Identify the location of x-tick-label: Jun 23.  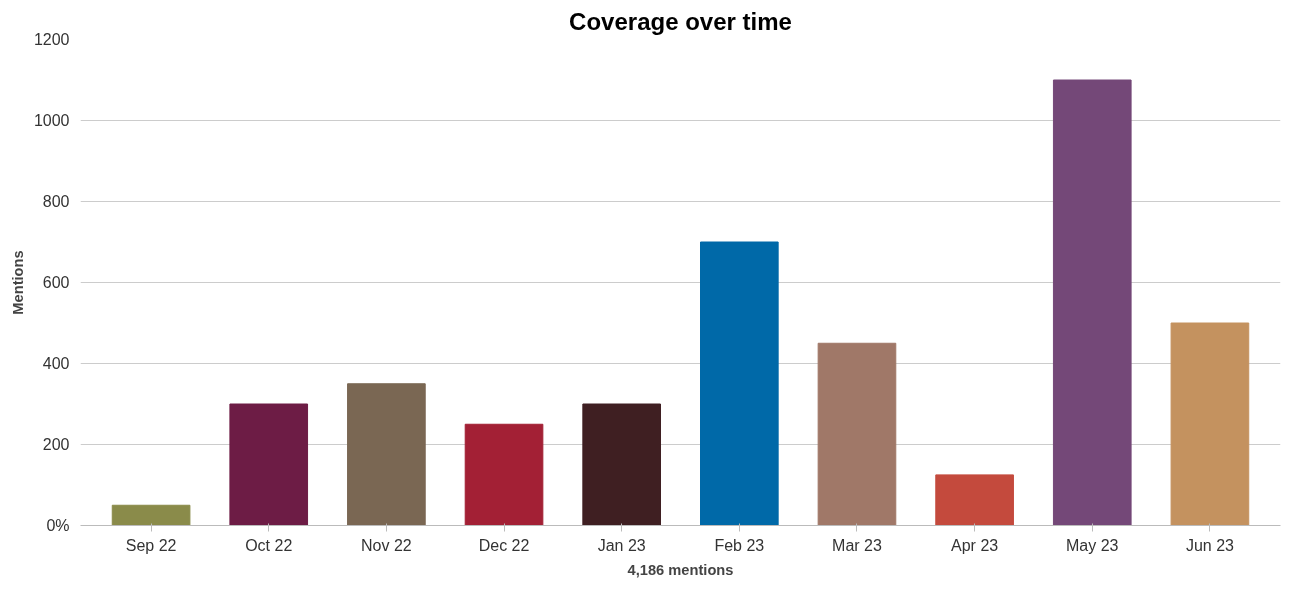
(1210, 545).